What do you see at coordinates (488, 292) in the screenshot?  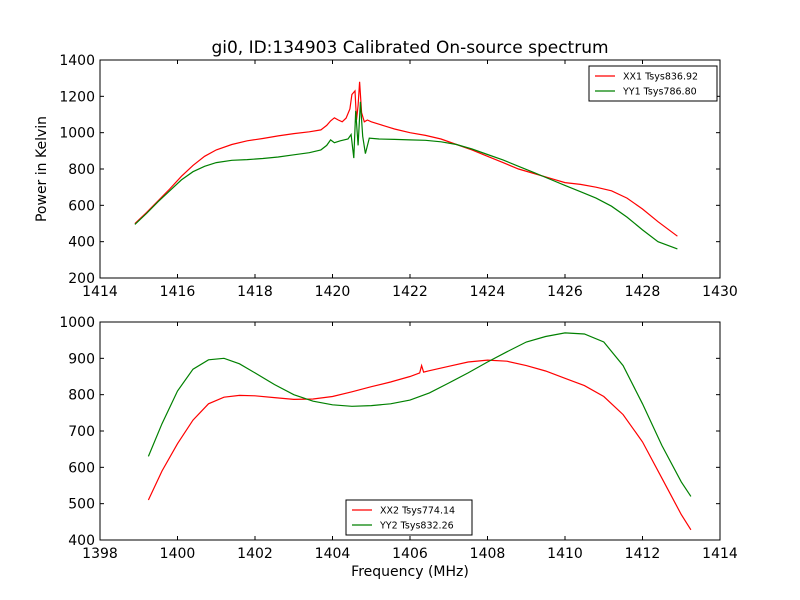 I see `x-tick-label: 1424` at bounding box center [488, 292].